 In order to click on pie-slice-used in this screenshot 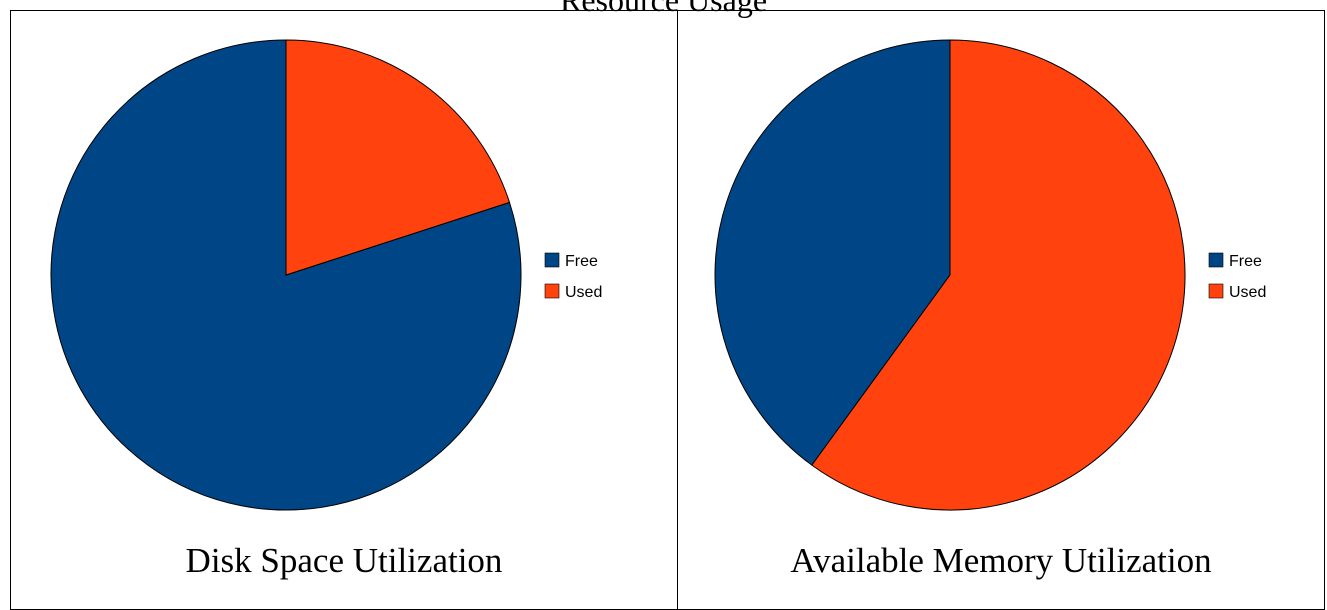, I will do `click(398, 157)`.